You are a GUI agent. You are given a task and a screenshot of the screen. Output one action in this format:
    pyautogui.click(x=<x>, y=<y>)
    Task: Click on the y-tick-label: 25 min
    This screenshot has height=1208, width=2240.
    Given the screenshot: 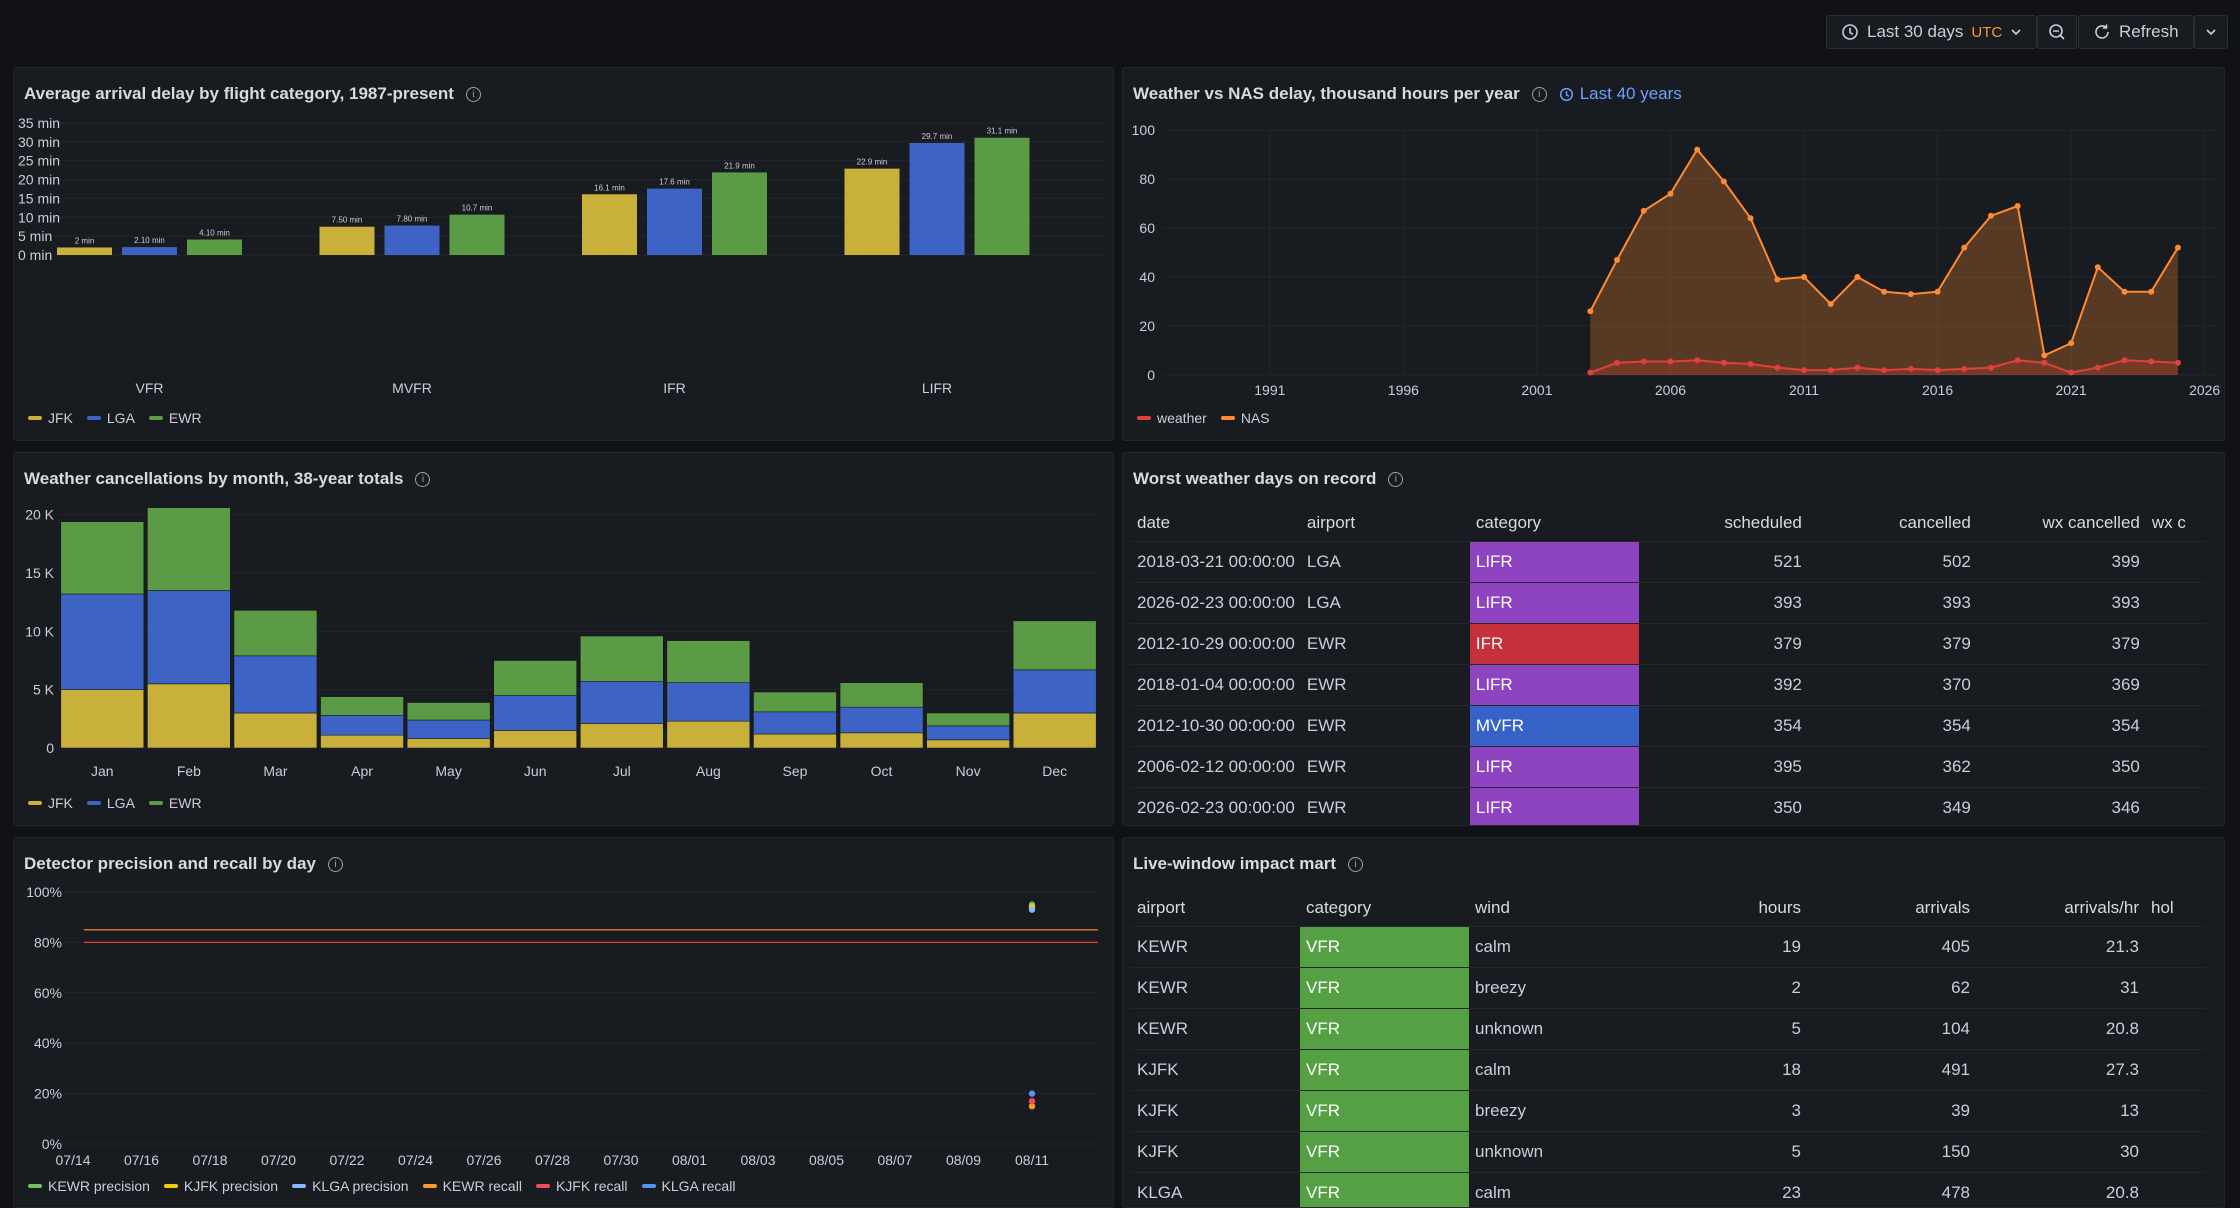 What is the action you would take?
    pyautogui.click(x=39, y=161)
    